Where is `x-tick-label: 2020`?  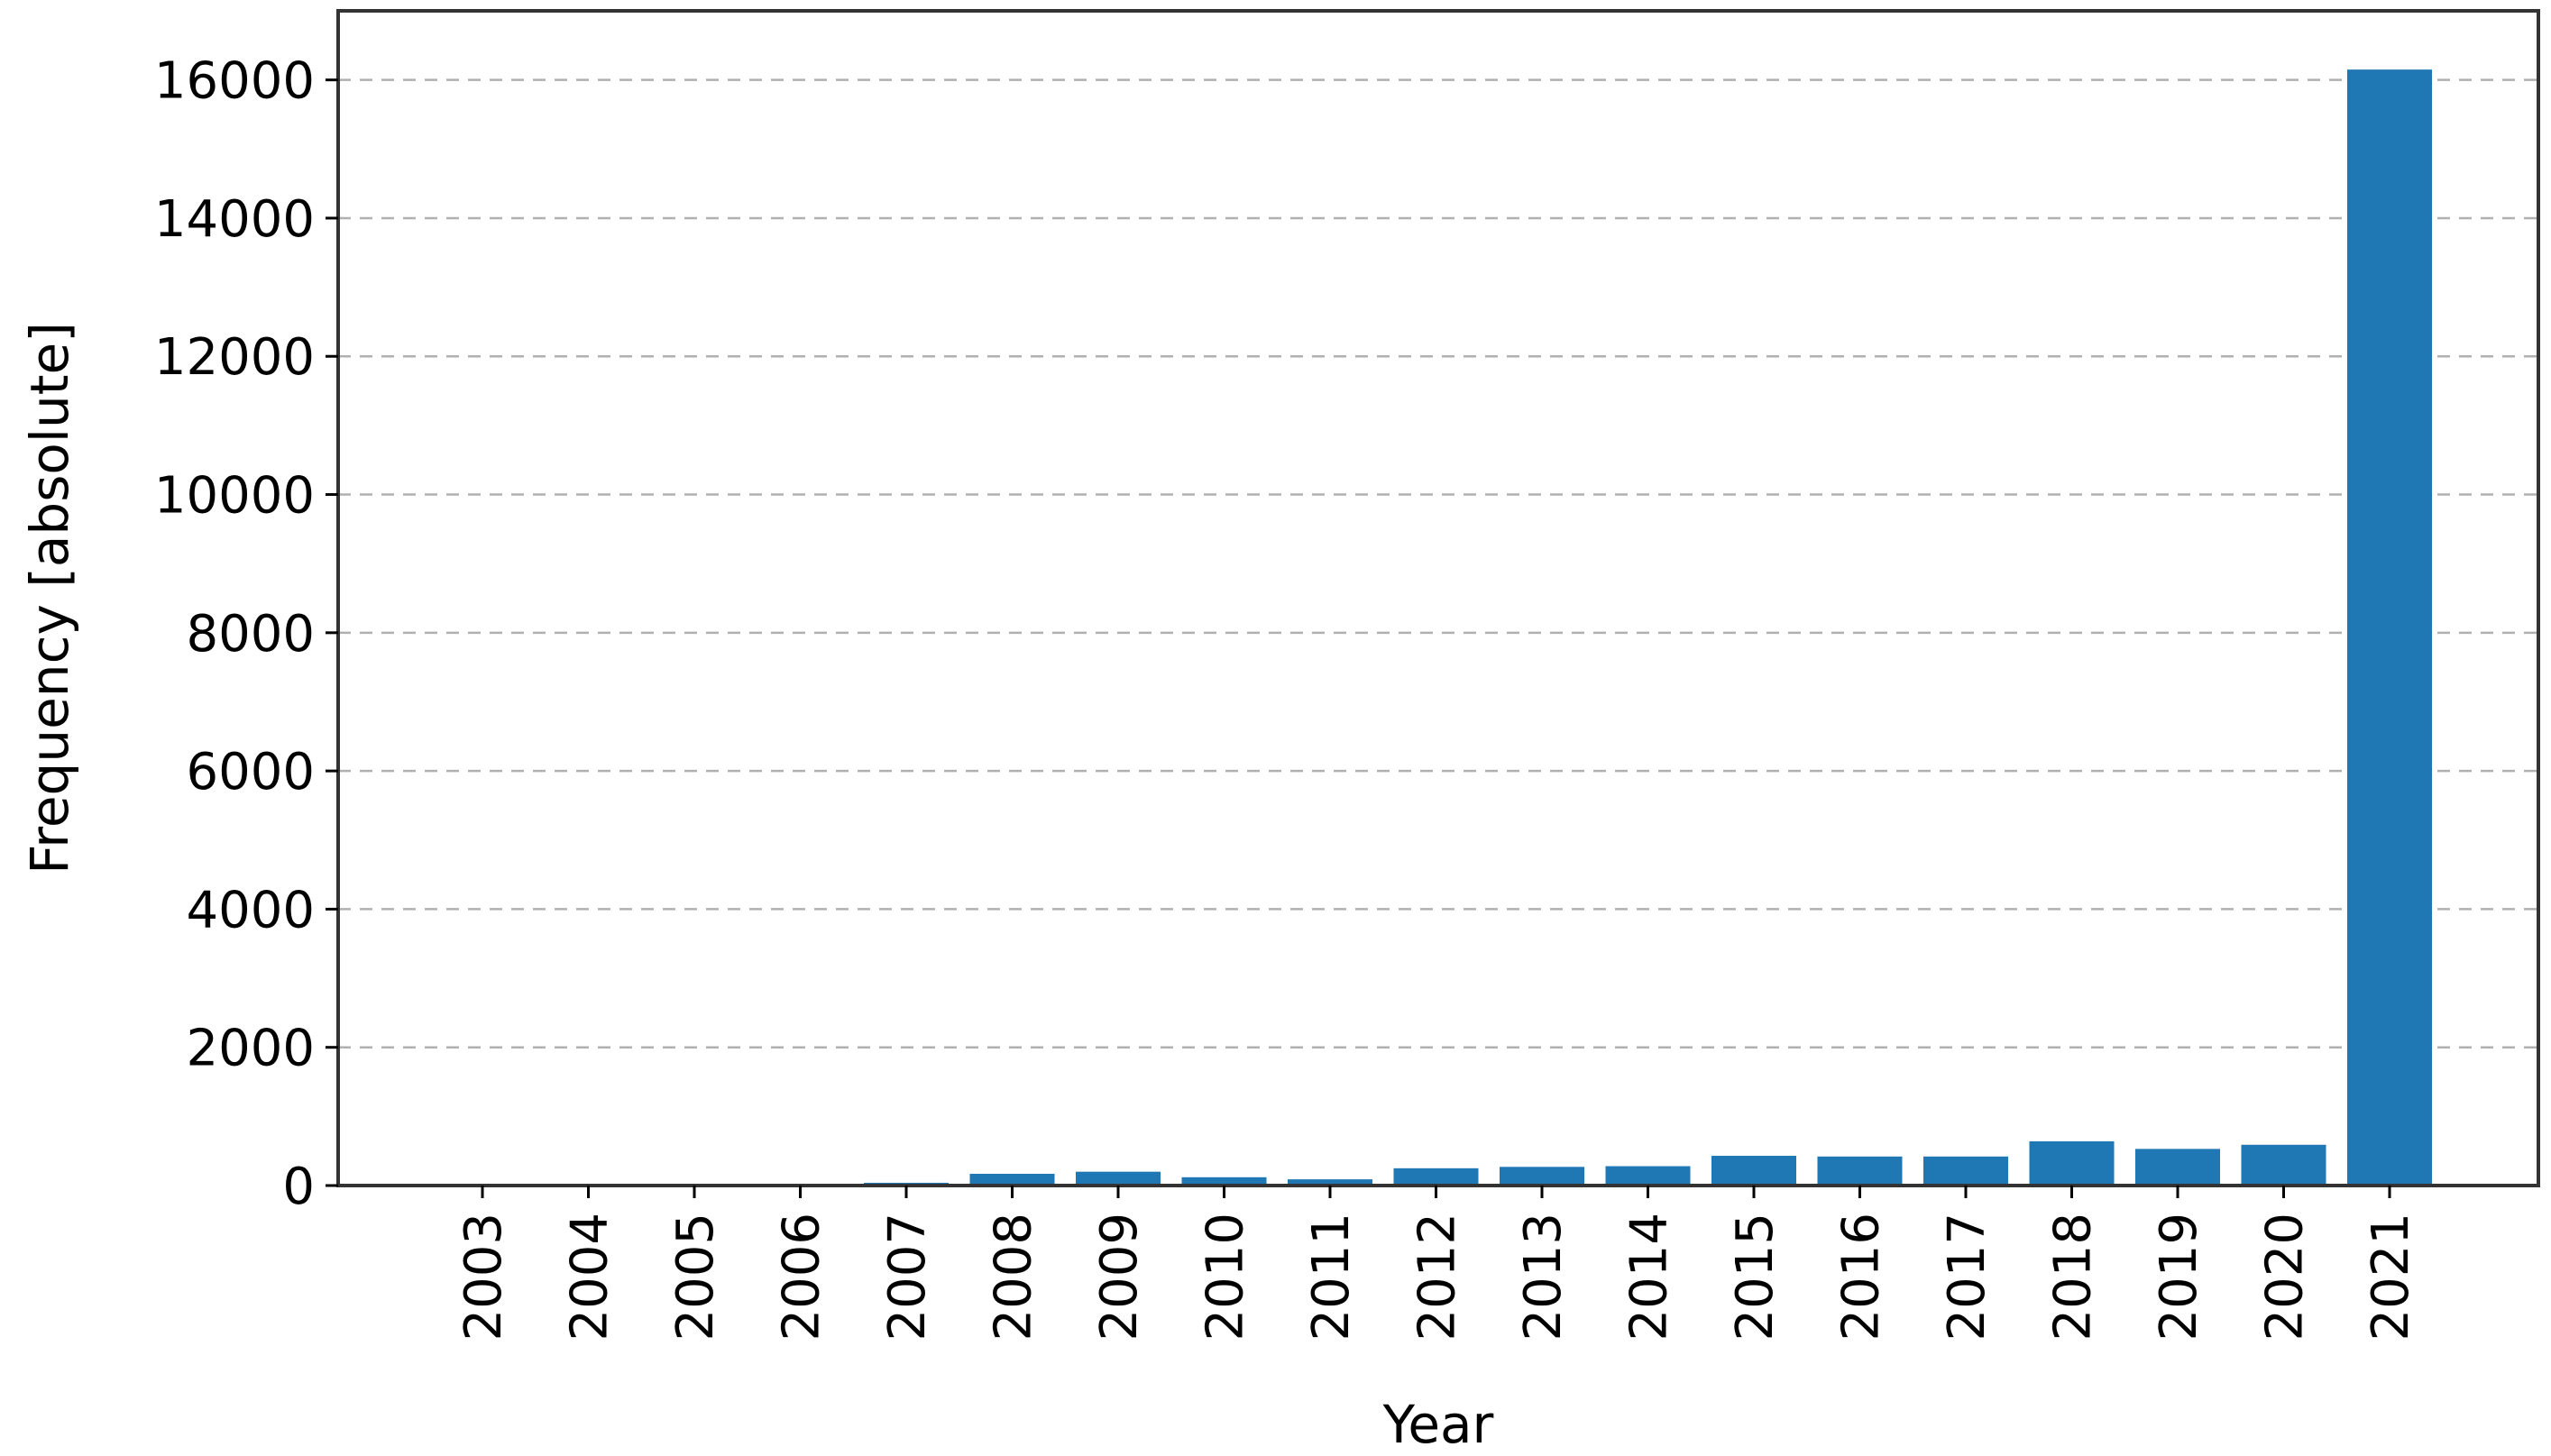
x-tick-label: 2020 is located at coordinates (2285, 1278).